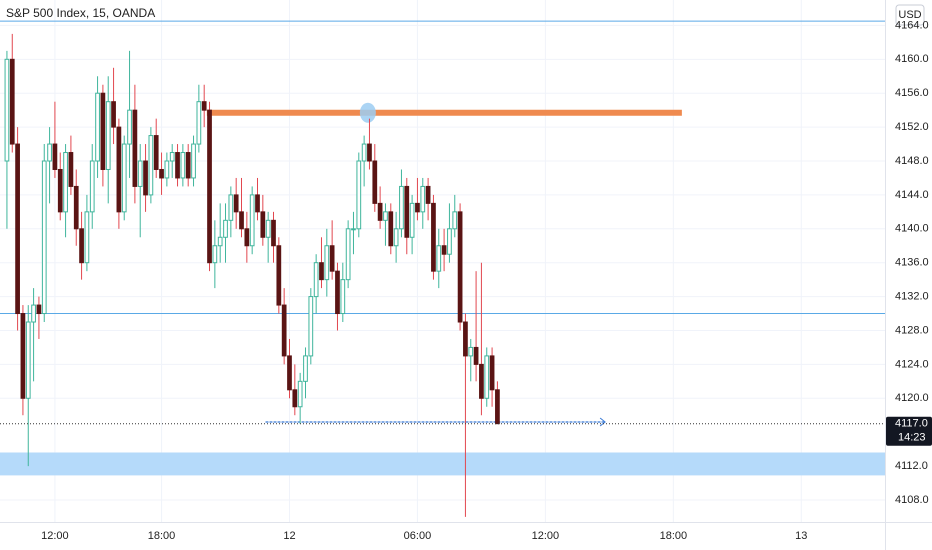 Image resolution: width=932 pixels, height=550 pixels. What do you see at coordinates (80, 13) in the screenshot?
I see `chart-title: S&P 500 Index, 15, OANDA` at bounding box center [80, 13].